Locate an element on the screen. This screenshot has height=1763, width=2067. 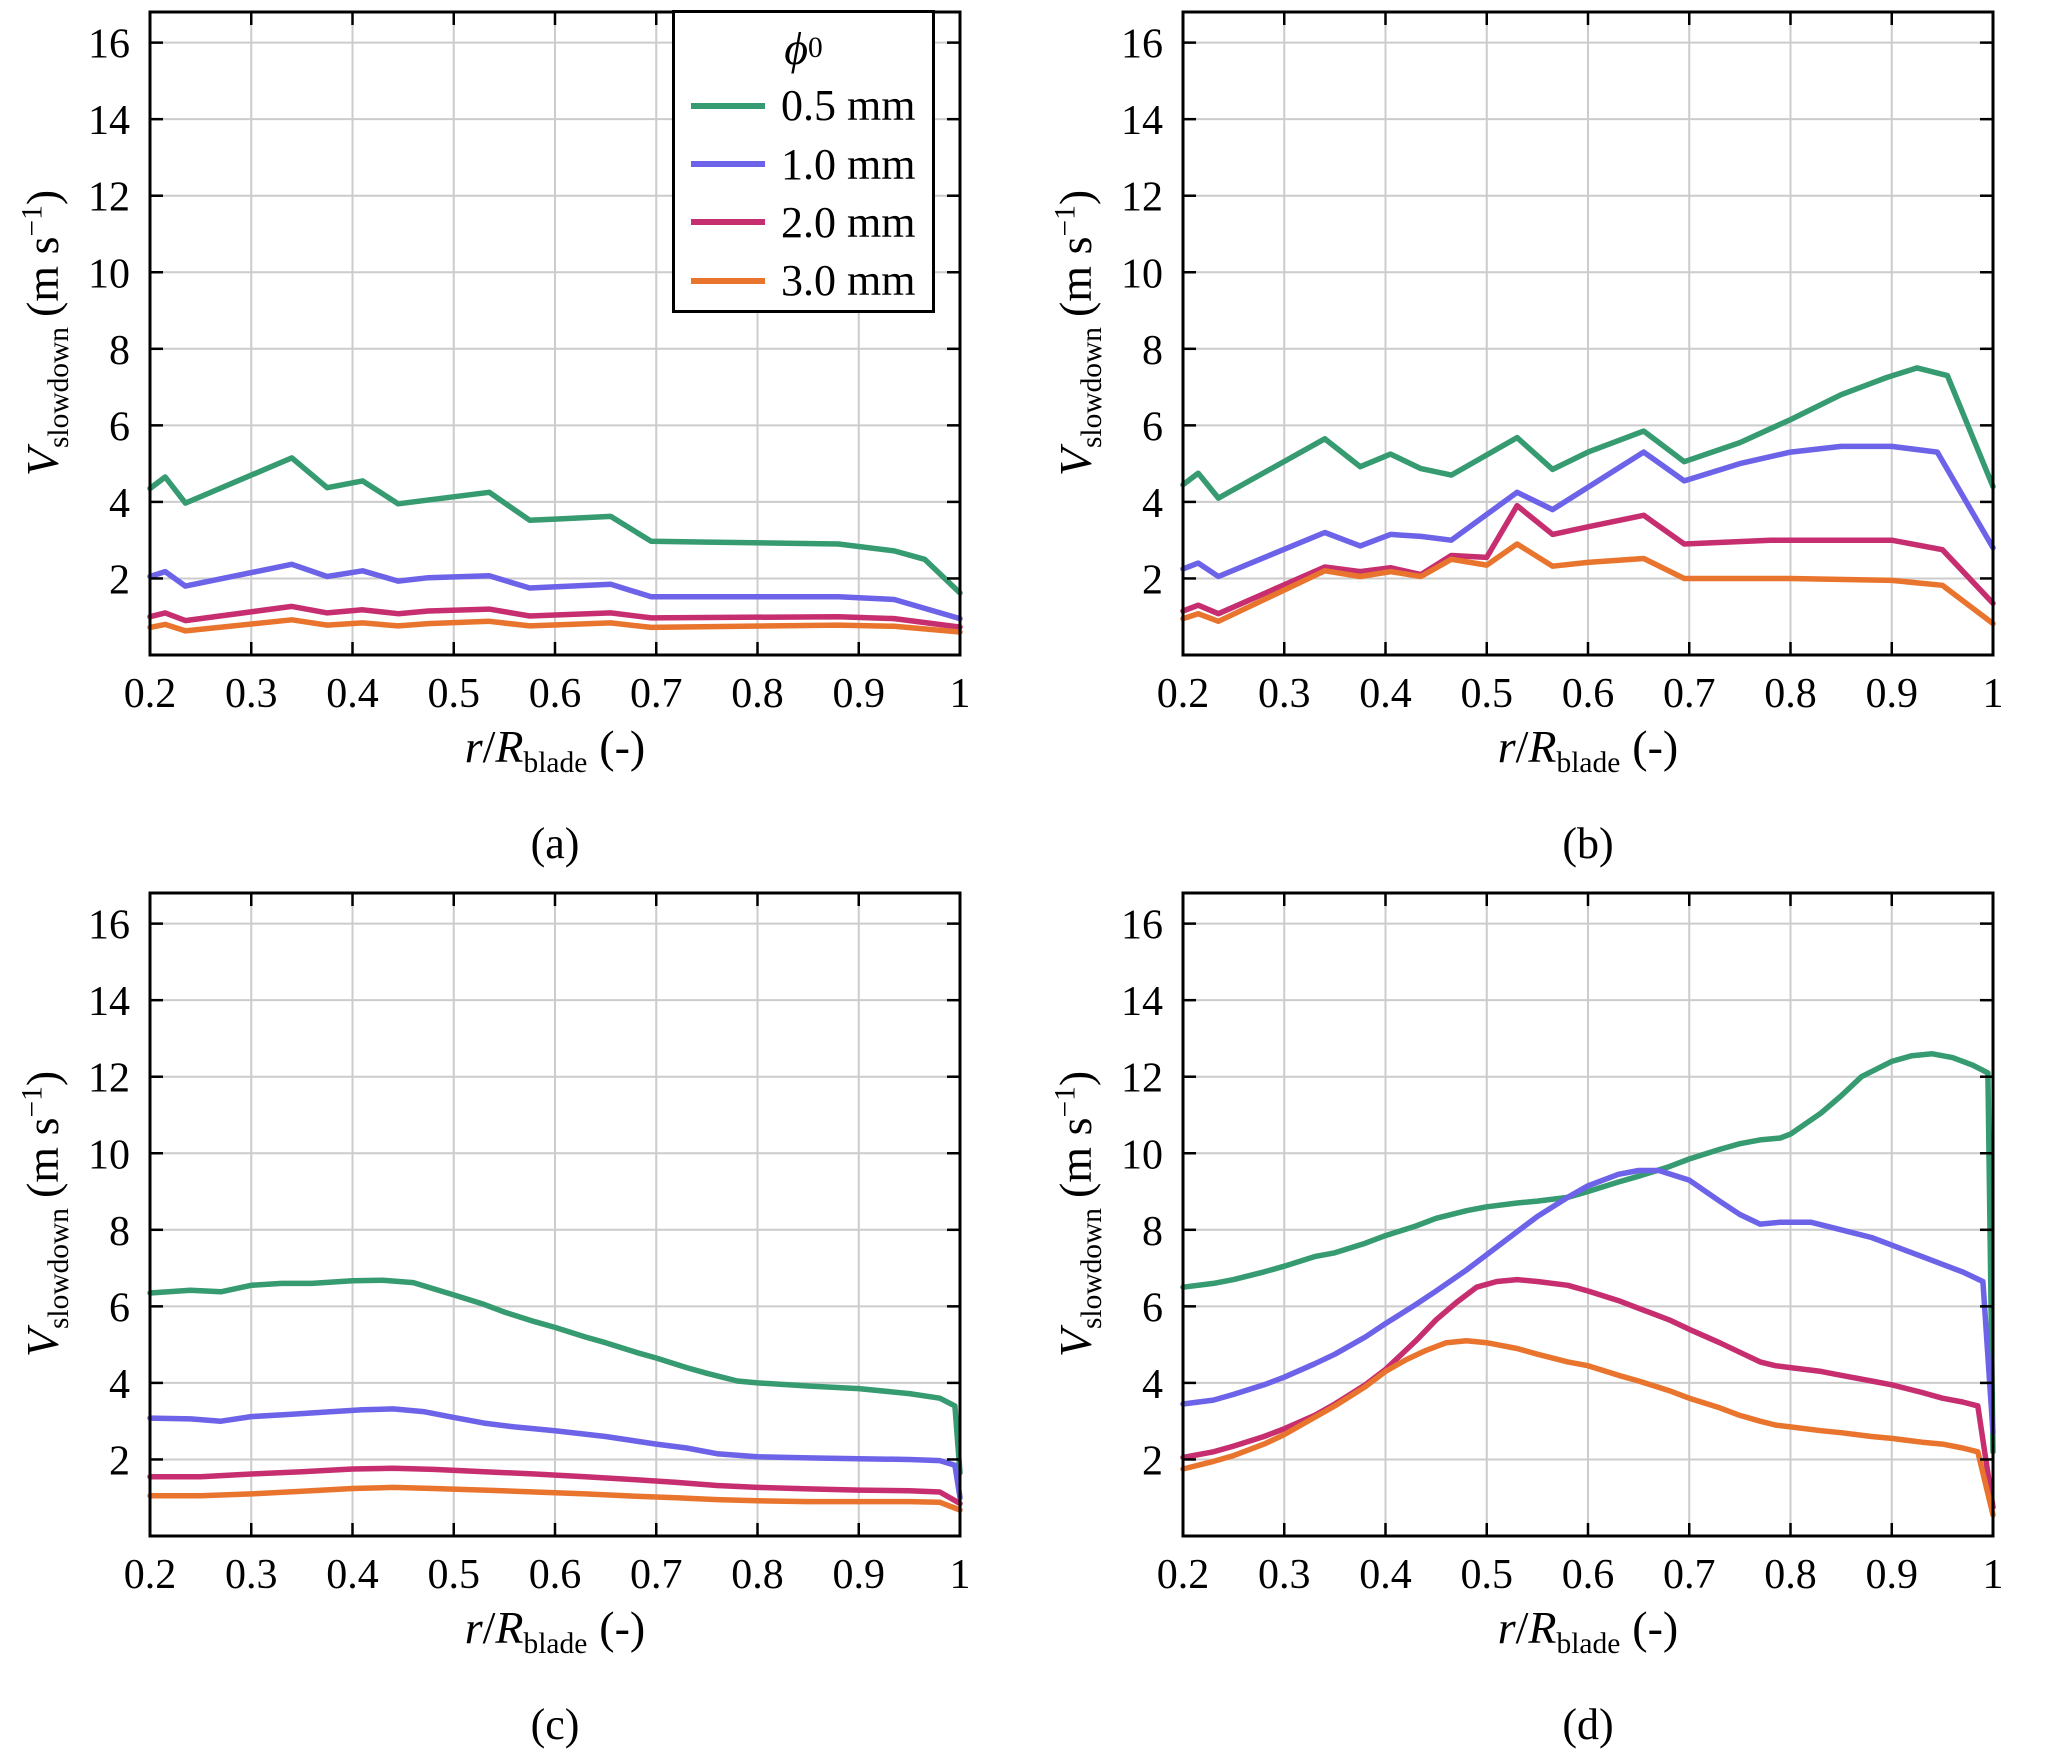
legend-line-0.5mm is located at coordinates (728, 105).